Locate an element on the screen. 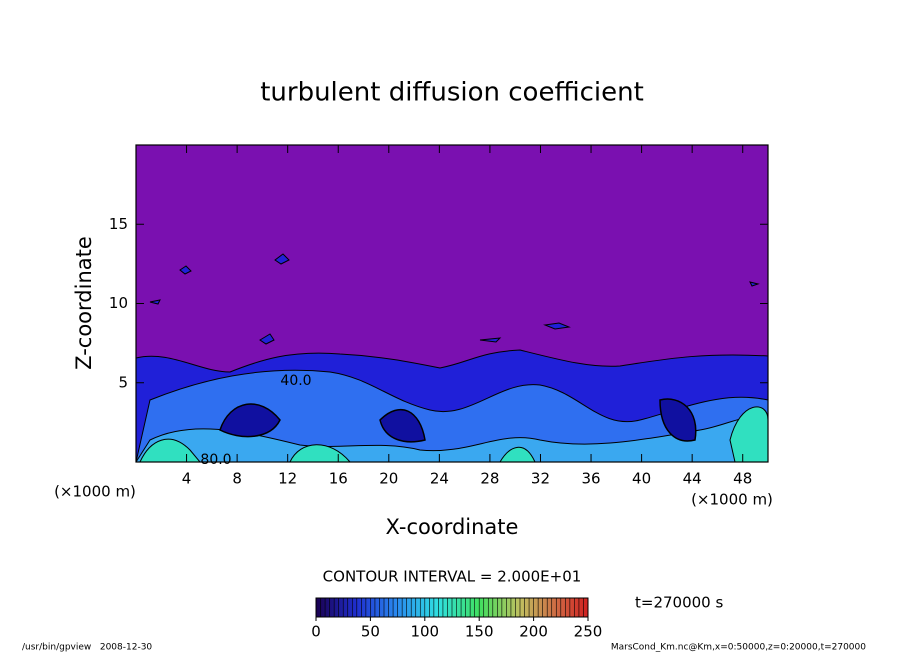 The image size is (904, 654). contour-label: 40.0 is located at coordinates (295, 381).